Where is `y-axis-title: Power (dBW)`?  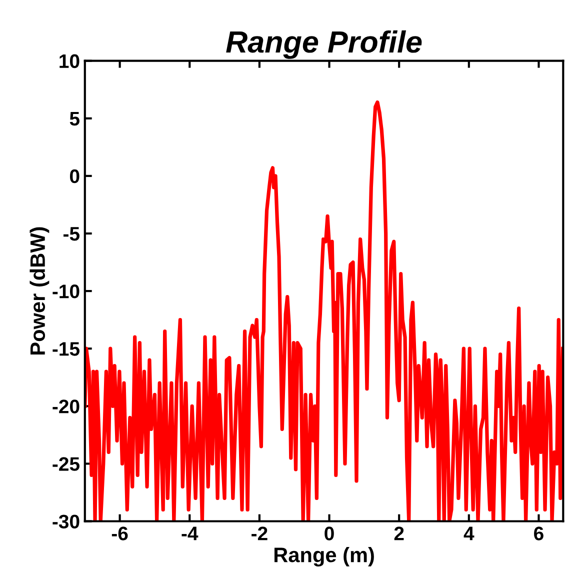 y-axis-title: Power (dBW) is located at coordinates (40, 290).